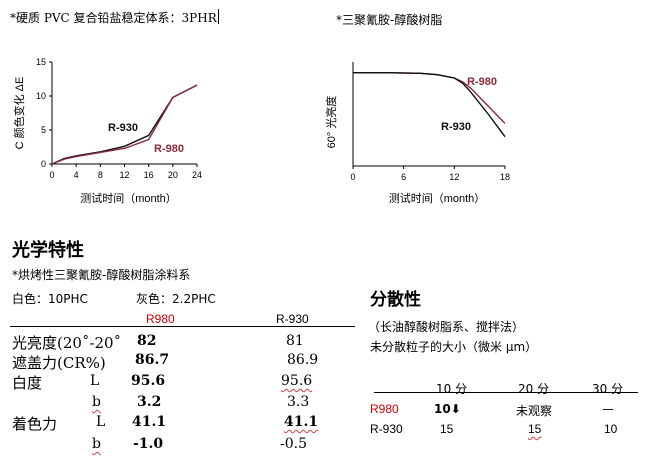  I want to click on x-tick-label: 24, so click(197, 175).